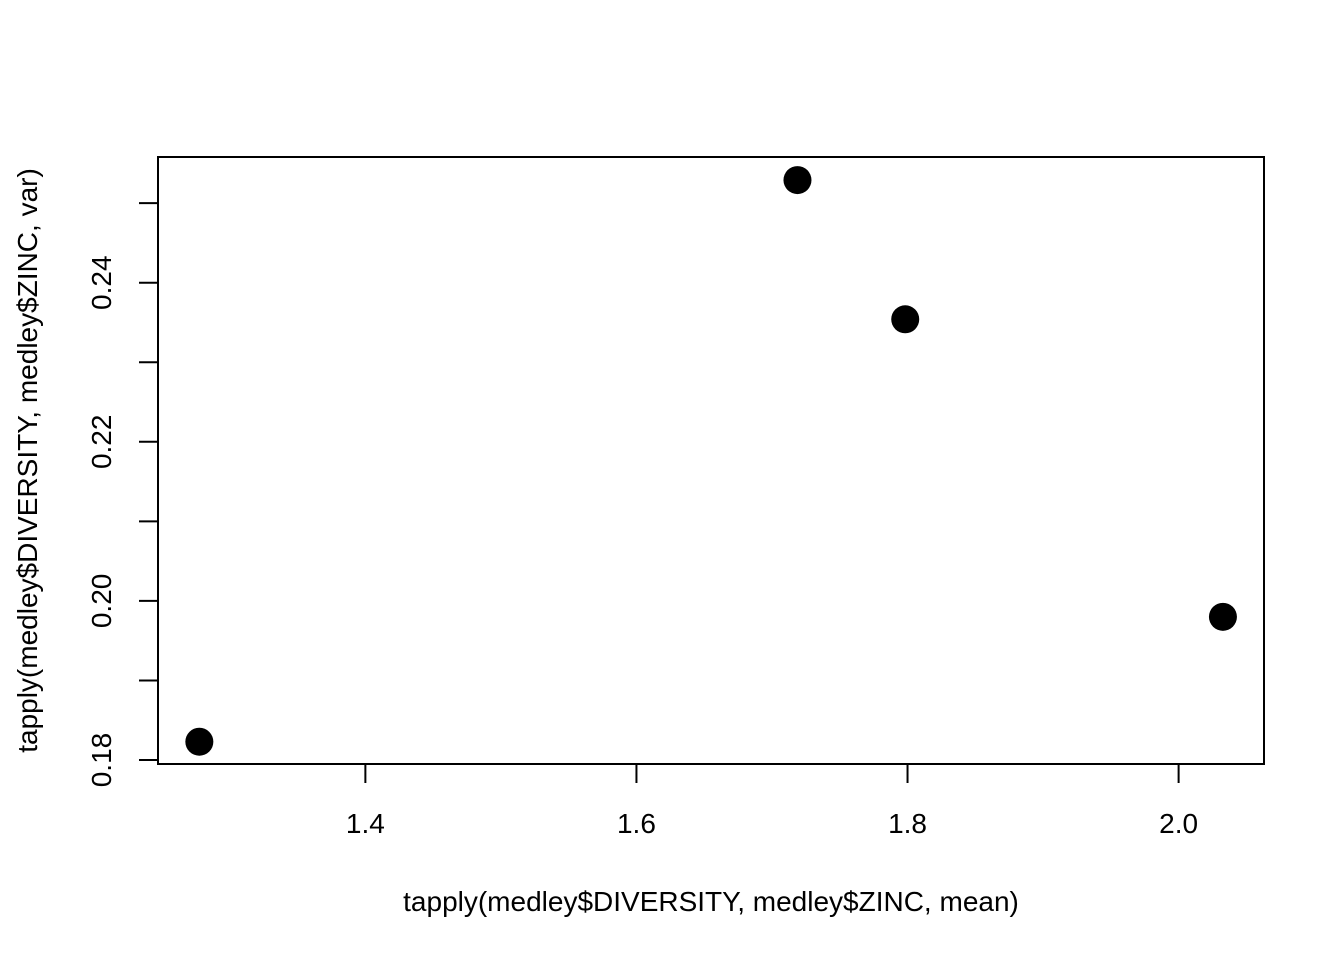  I want to click on x-axis: 1.4 1.6 1.8 2.0, so click(772, 801).